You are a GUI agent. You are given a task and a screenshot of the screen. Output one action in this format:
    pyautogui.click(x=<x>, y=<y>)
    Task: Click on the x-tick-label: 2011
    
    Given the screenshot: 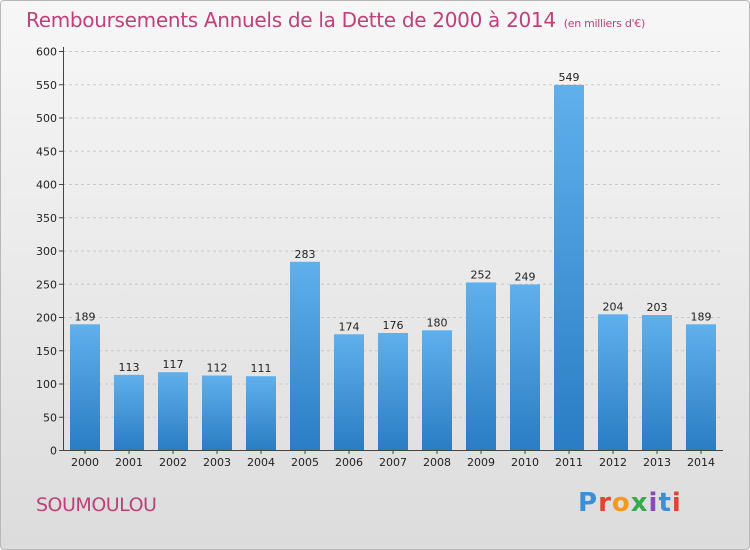 What is the action you would take?
    pyautogui.click(x=569, y=462)
    